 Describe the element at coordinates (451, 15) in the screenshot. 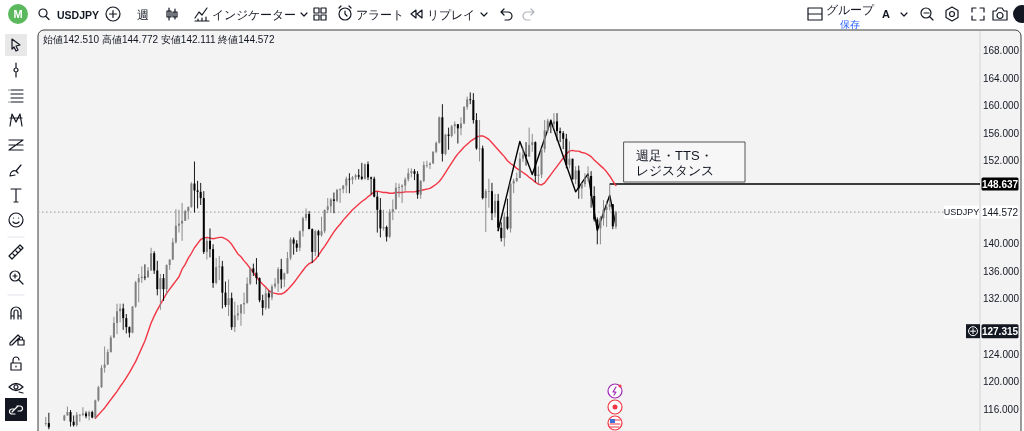

I see `text: リプレイ` at that location.